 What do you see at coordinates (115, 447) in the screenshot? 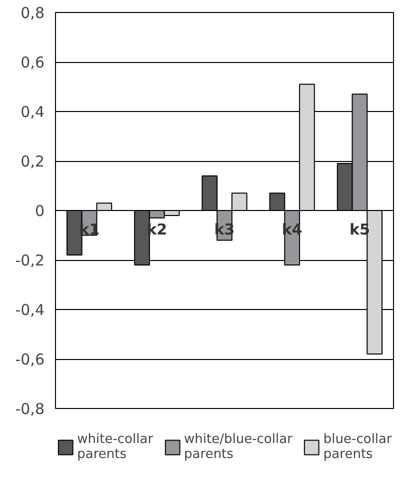
I see `legend-label: white-collar parents` at bounding box center [115, 447].